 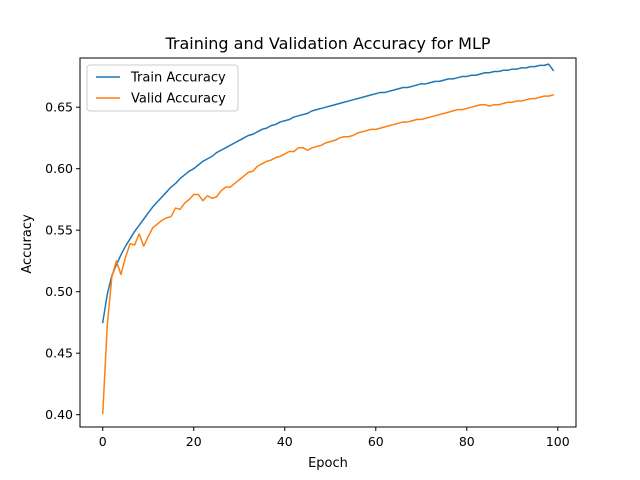 I want to click on y-tick-label: 0.40, so click(x=59, y=414).